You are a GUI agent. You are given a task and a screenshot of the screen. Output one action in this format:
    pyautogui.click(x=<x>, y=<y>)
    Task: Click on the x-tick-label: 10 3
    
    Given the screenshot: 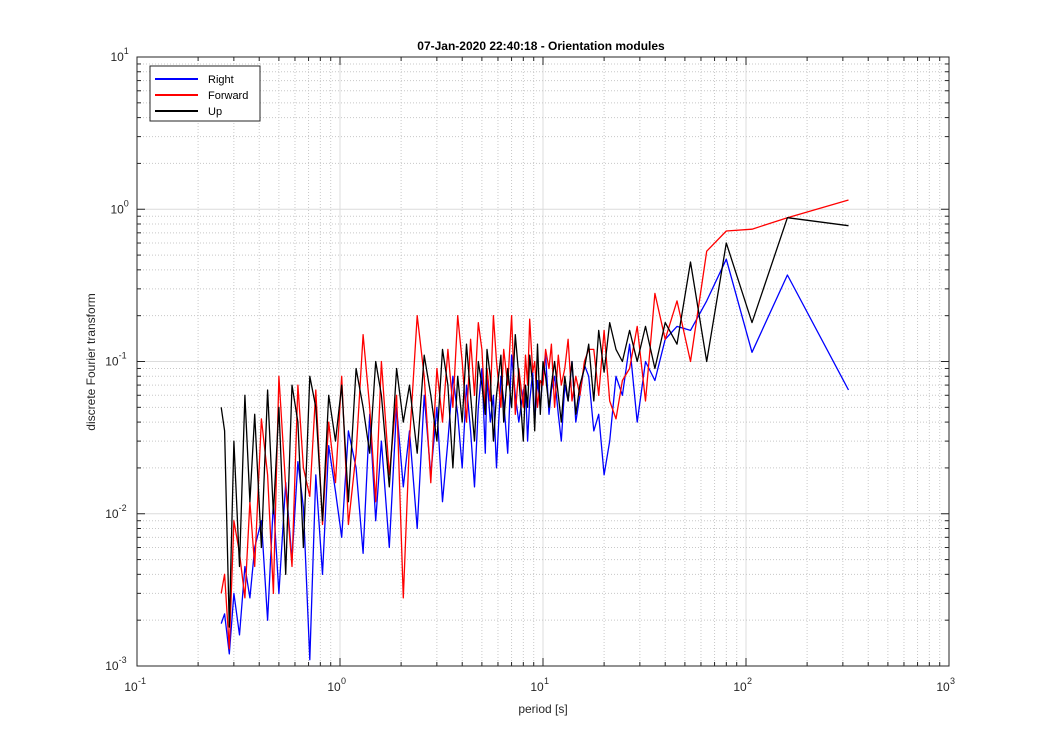 What is the action you would take?
    pyautogui.click(x=945, y=685)
    